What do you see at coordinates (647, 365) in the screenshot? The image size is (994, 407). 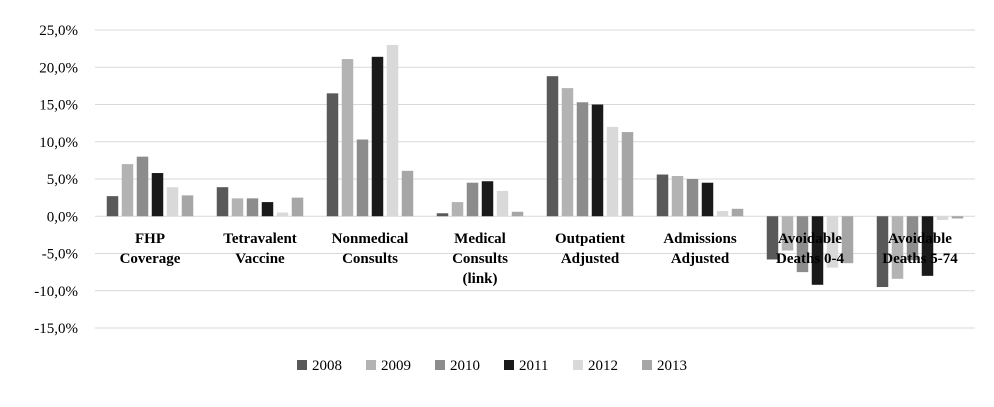 I see `legend-swatch-2013` at bounding box center [647, 365].